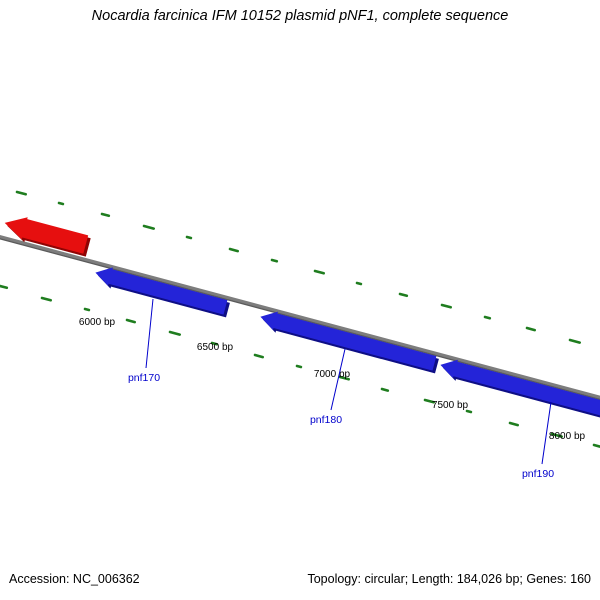 The width and height of the screenshot is (600, 600). What do you see at coordinates (97, 322) in the screenshot?
I see `ruler-label: 6000 bp` at bounding box center [97, 322].